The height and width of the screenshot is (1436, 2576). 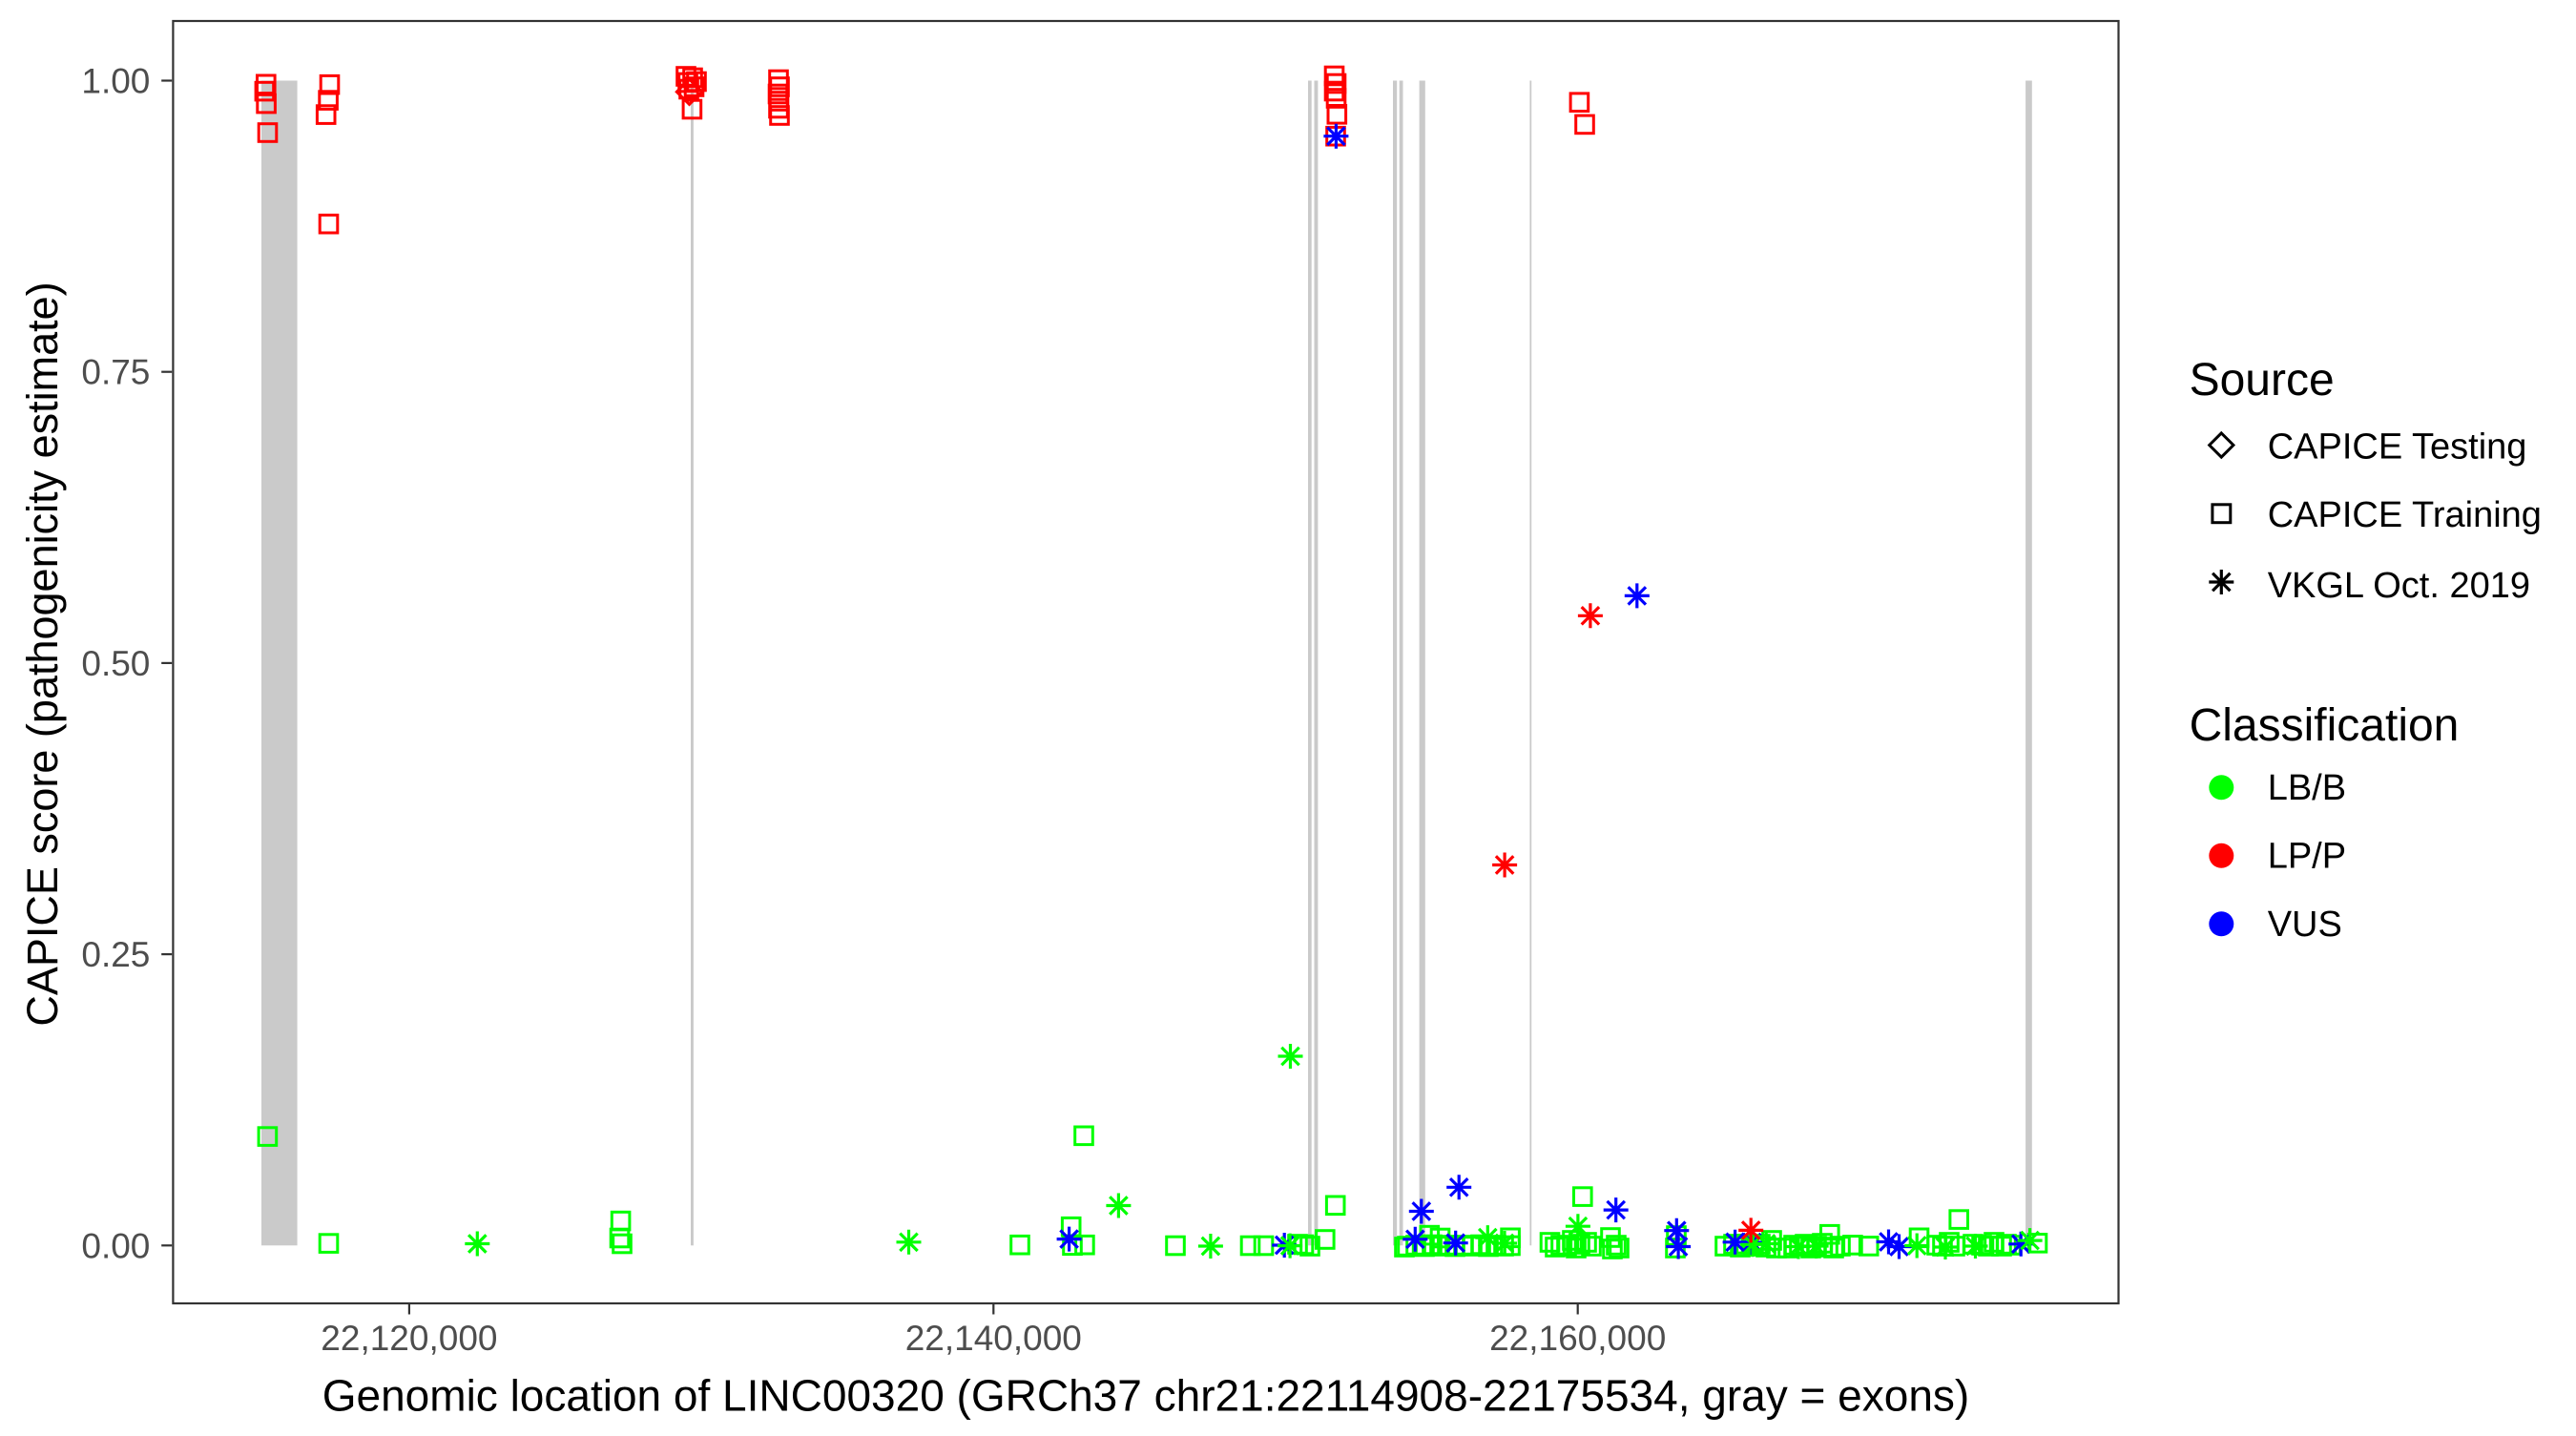 I want to click on svg-text: VUS, so click(x=2305, y=925).